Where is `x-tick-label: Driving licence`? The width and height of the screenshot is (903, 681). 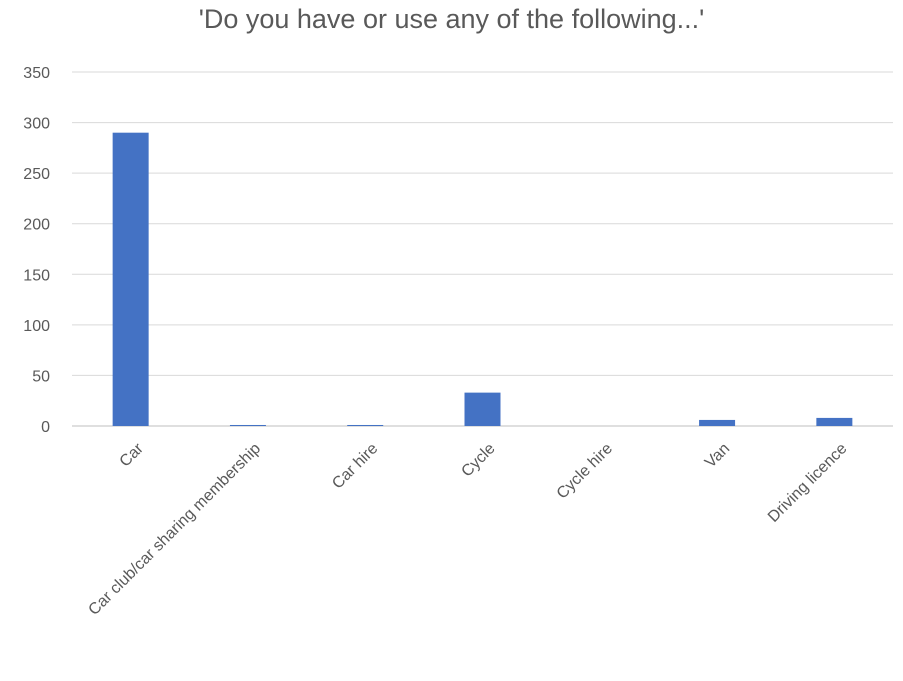
x-tick-label: Driving licence is located at coordinates (808, 483).